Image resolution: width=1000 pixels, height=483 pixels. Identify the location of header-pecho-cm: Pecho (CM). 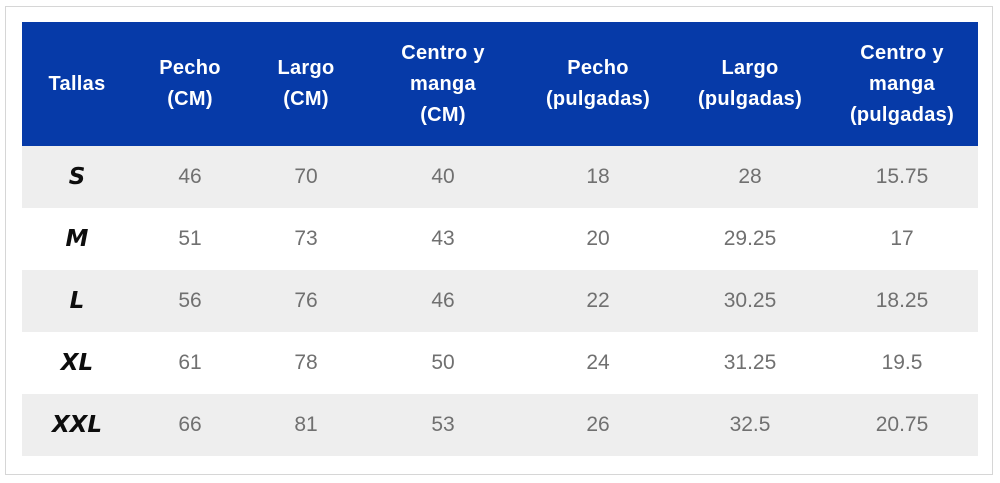
(190, 83).